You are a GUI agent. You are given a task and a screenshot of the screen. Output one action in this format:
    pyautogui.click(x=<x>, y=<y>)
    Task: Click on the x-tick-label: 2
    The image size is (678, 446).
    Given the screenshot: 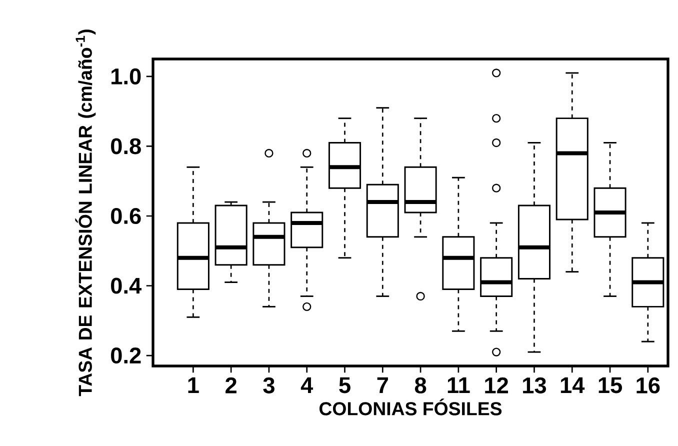 What is the action you would take?
    pyautogui.click(x=231, y=385)
    